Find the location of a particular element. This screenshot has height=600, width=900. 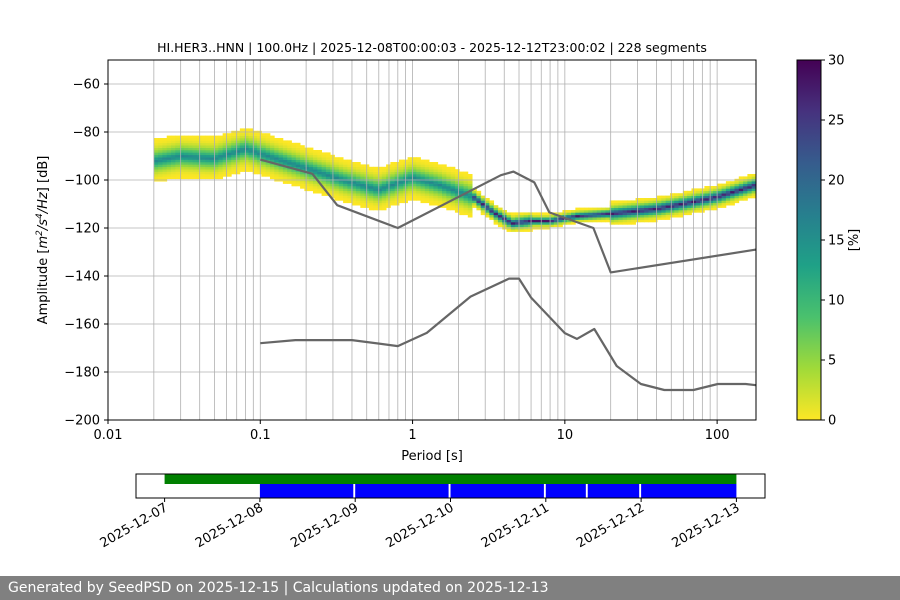

ppsd-heatmap is located at coordinates (455, 180).